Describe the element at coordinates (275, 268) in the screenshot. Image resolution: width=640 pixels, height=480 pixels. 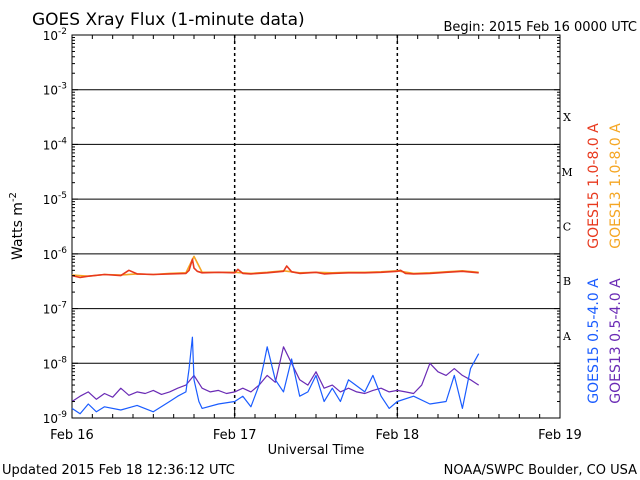
I see `series-line-goes15-1-0-8-0-a` at that location.